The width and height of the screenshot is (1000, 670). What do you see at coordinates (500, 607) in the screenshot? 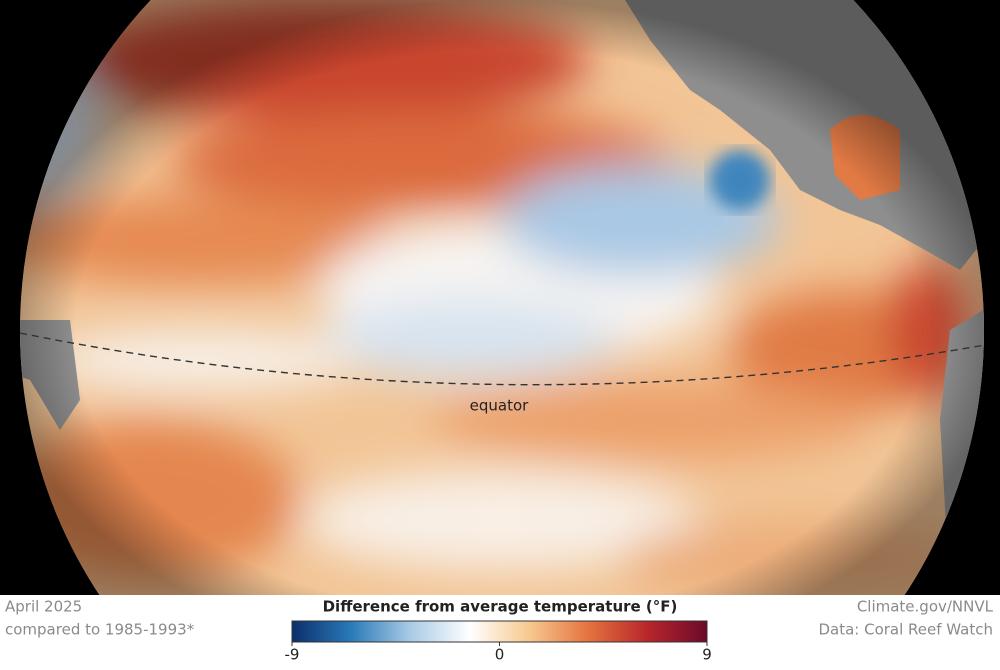
I see `colorbar-title: Difference from average temperature (°F)` at bounding box center [500, 607].